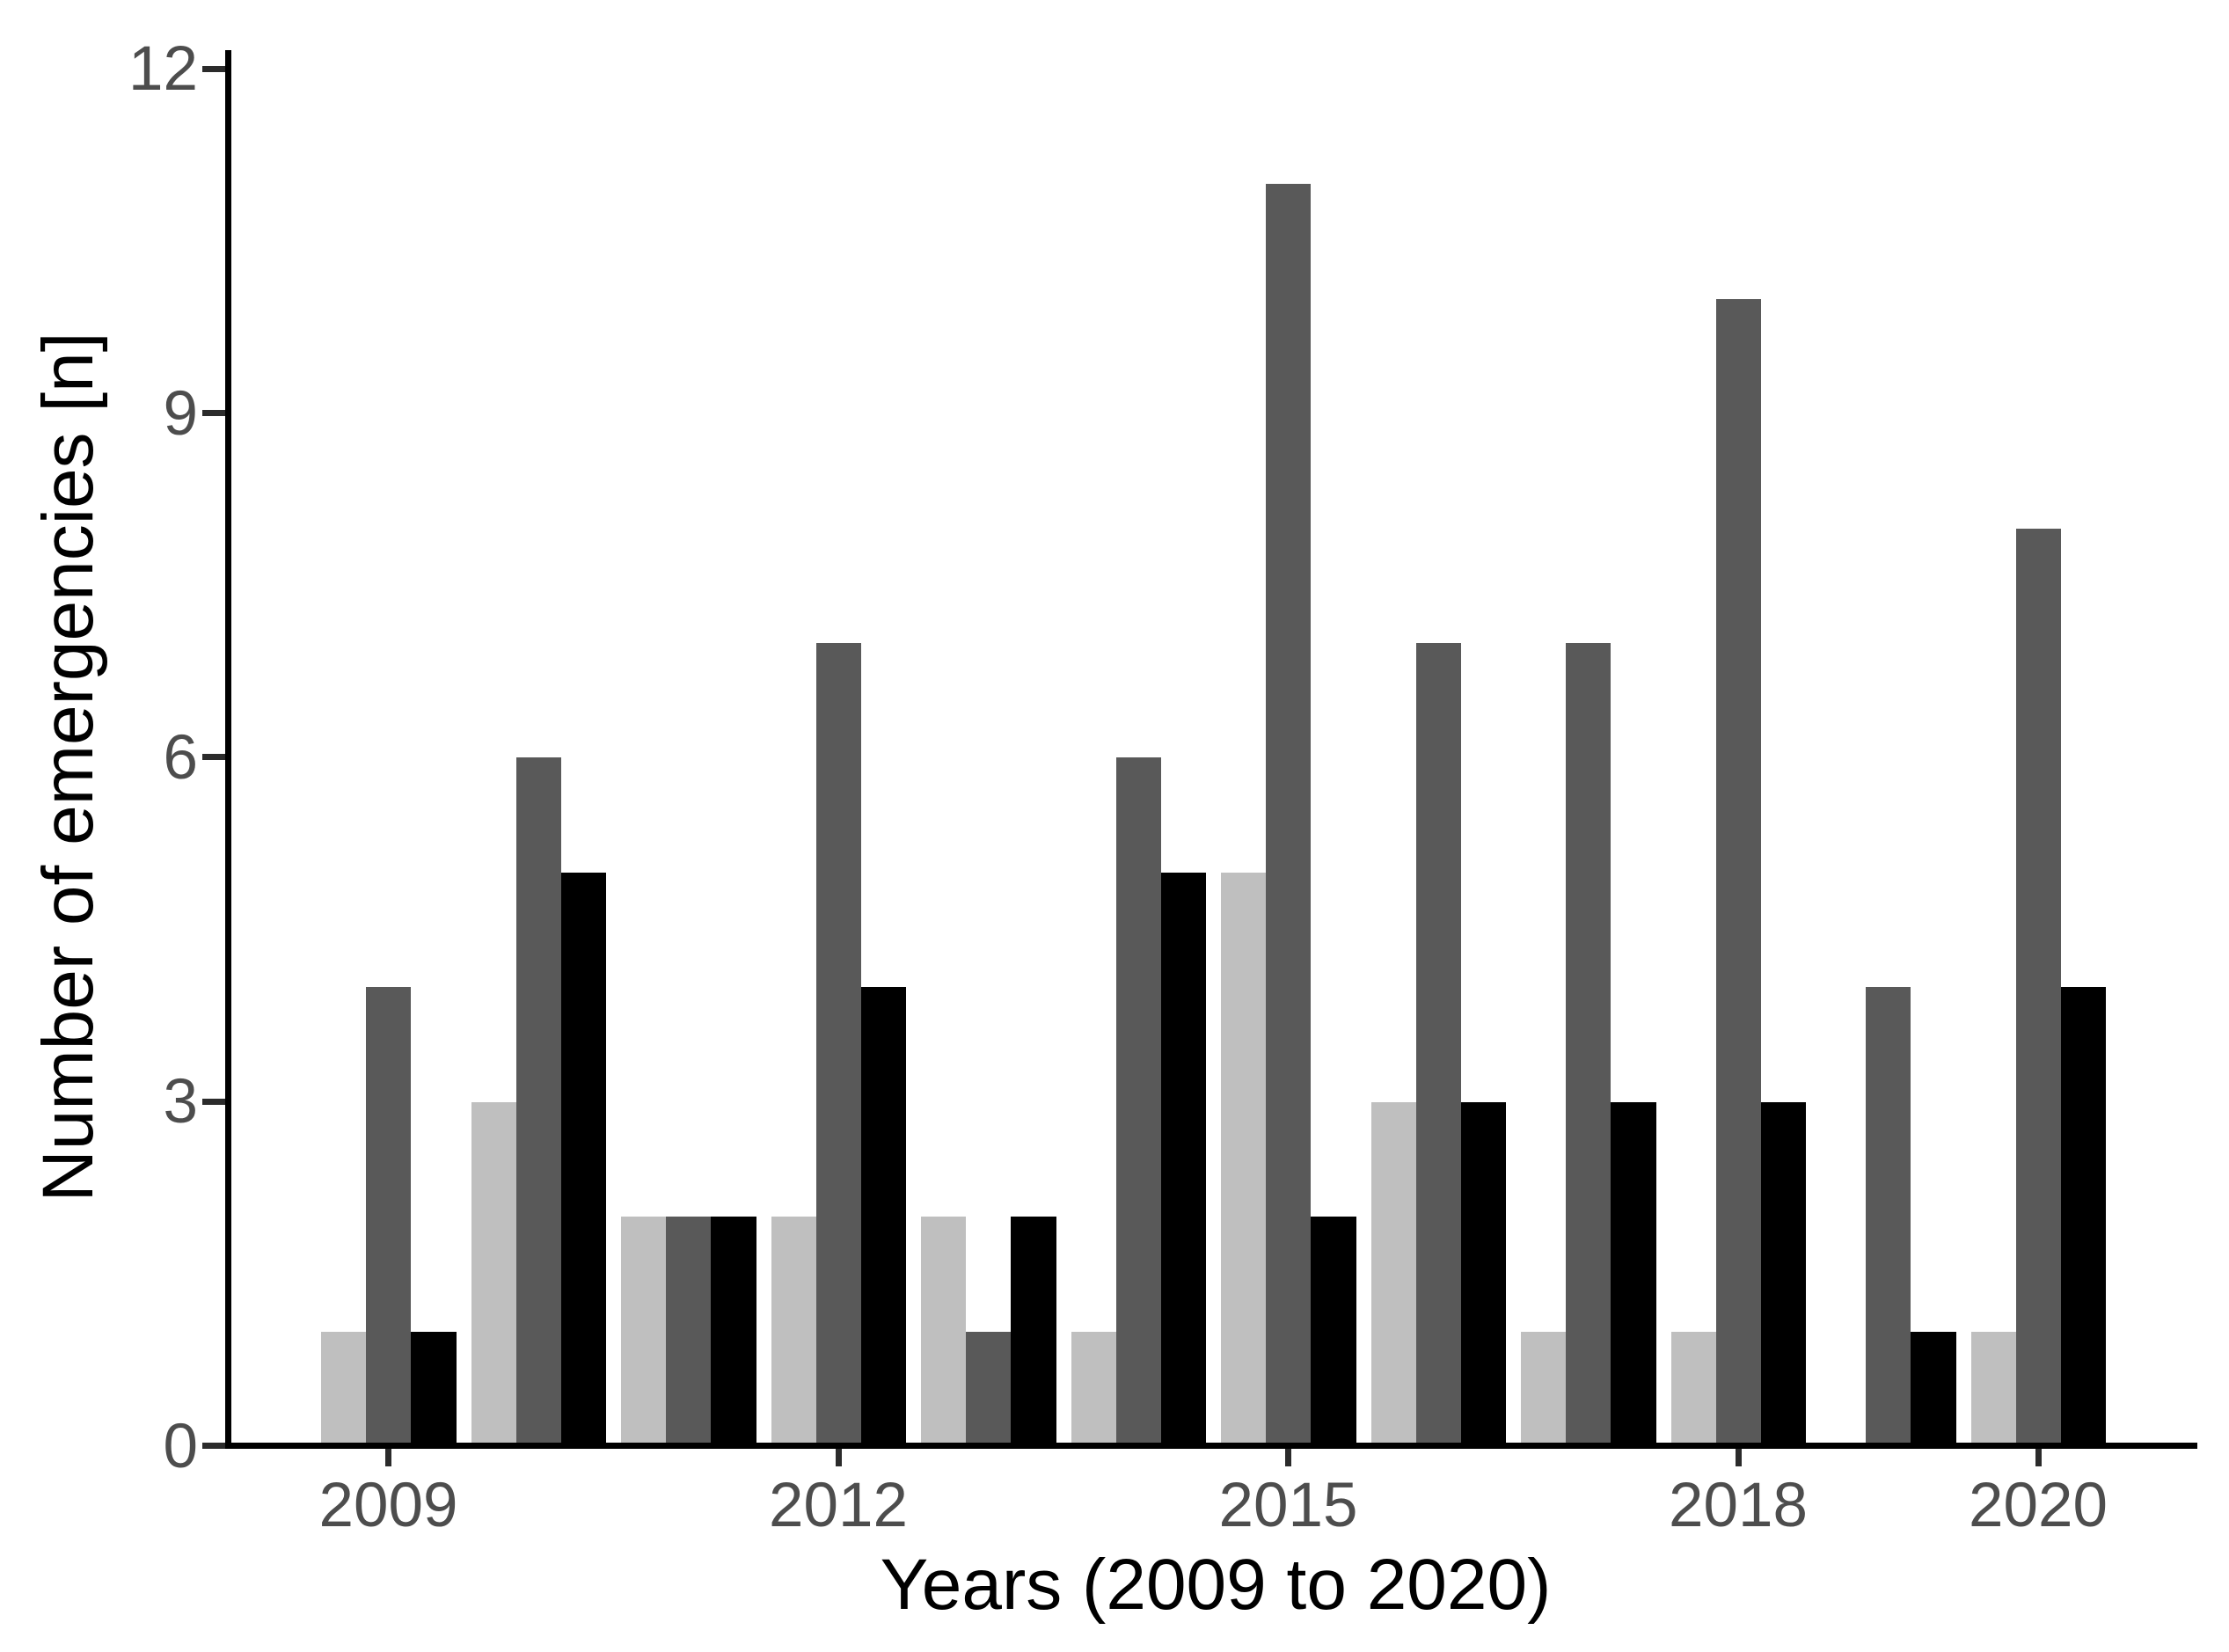  I want to click on bar-black-2013, so click(1033, 1331).